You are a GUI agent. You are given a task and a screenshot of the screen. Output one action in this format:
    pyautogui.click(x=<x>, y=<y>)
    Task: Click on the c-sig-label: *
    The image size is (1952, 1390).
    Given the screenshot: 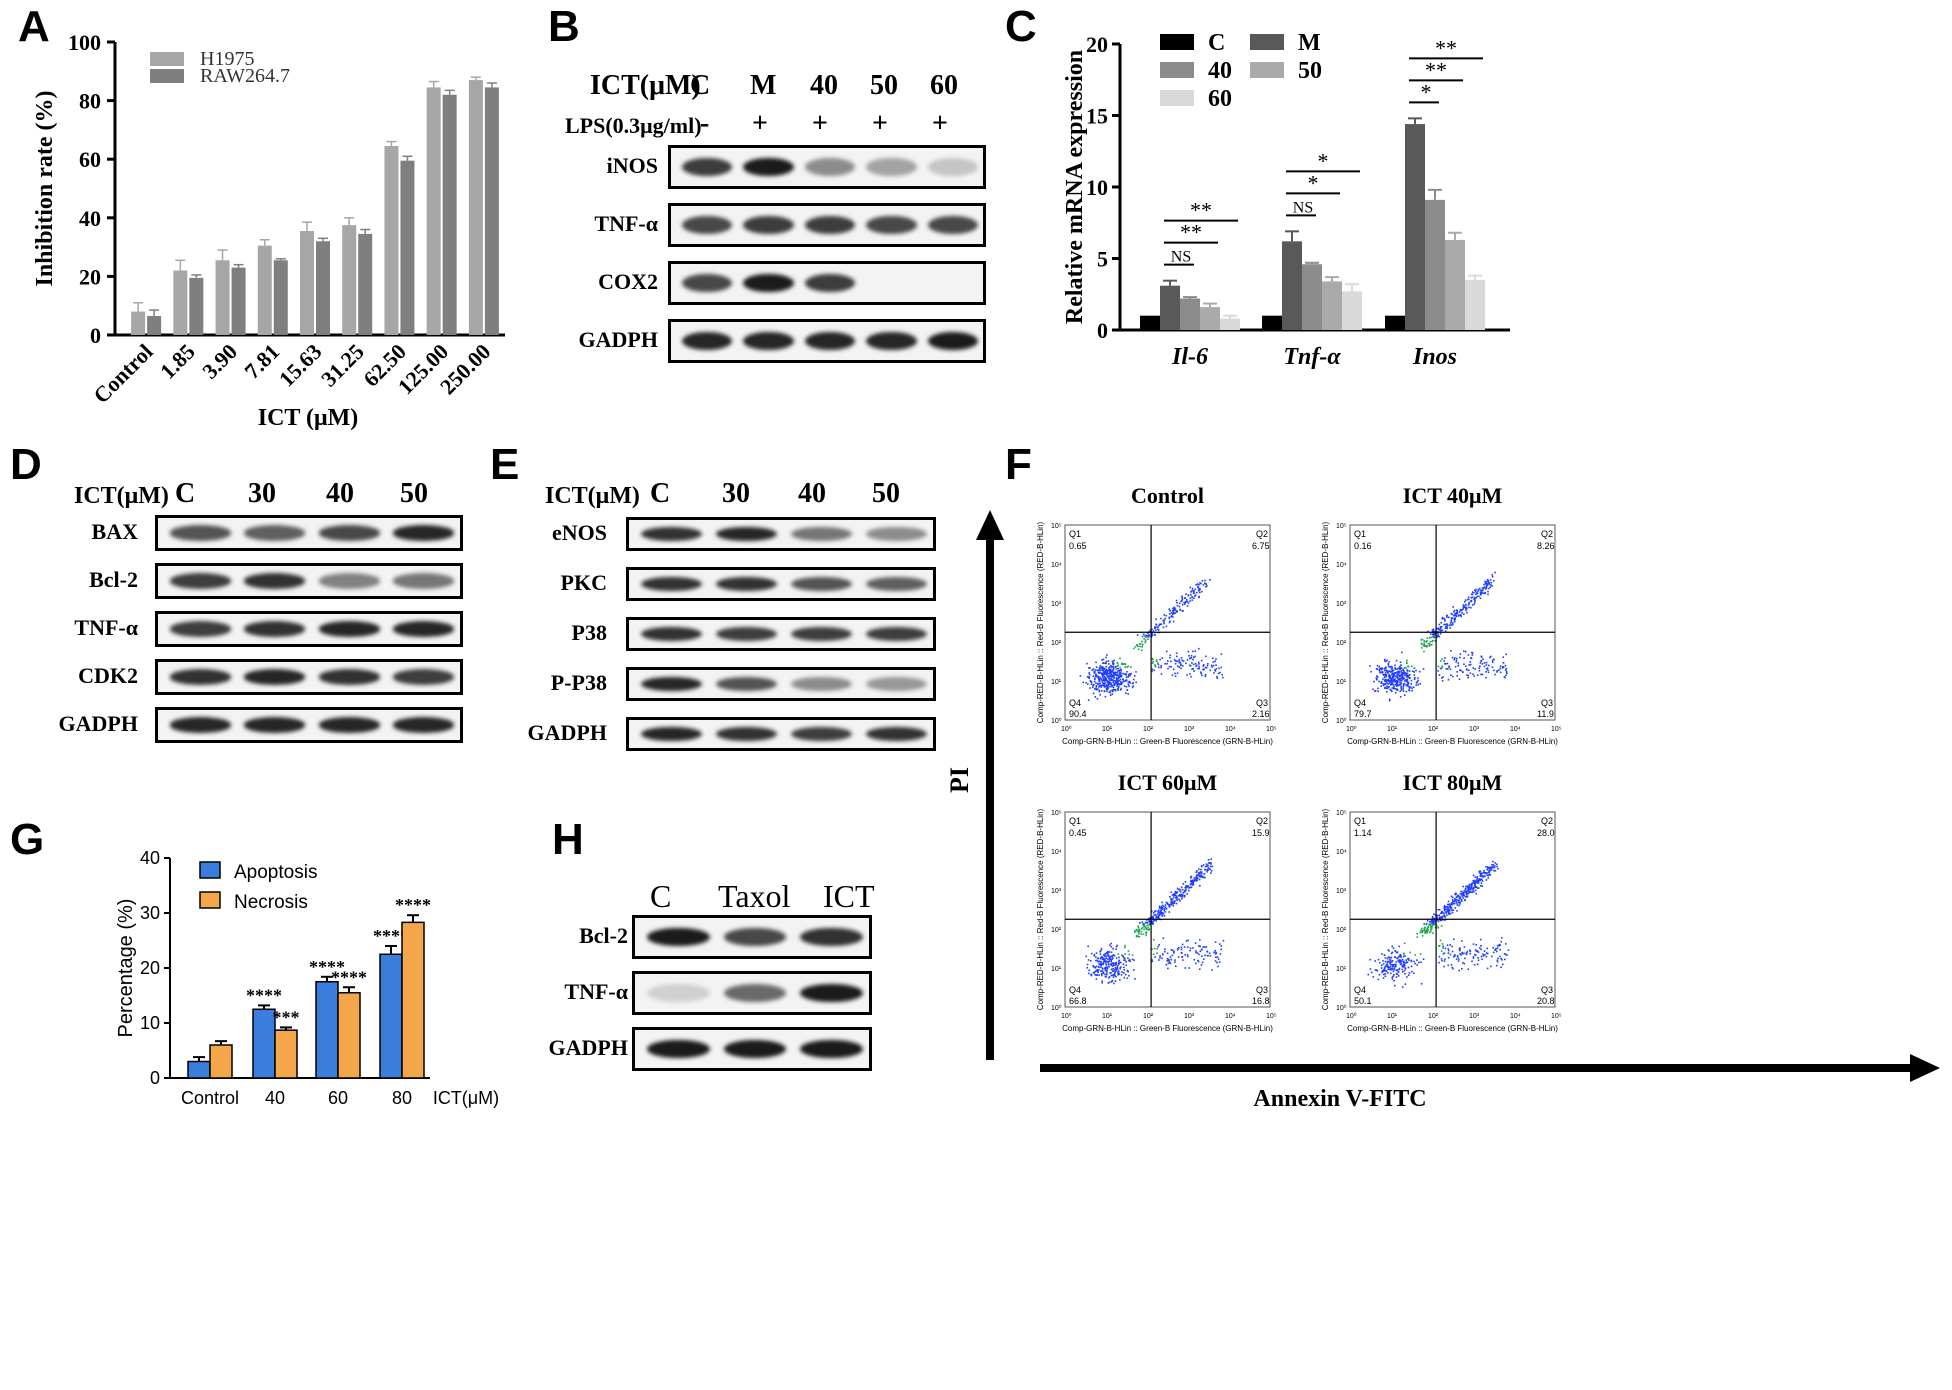 What is the action you would take?
    pyautogui.click(x=1426, y=91)
    